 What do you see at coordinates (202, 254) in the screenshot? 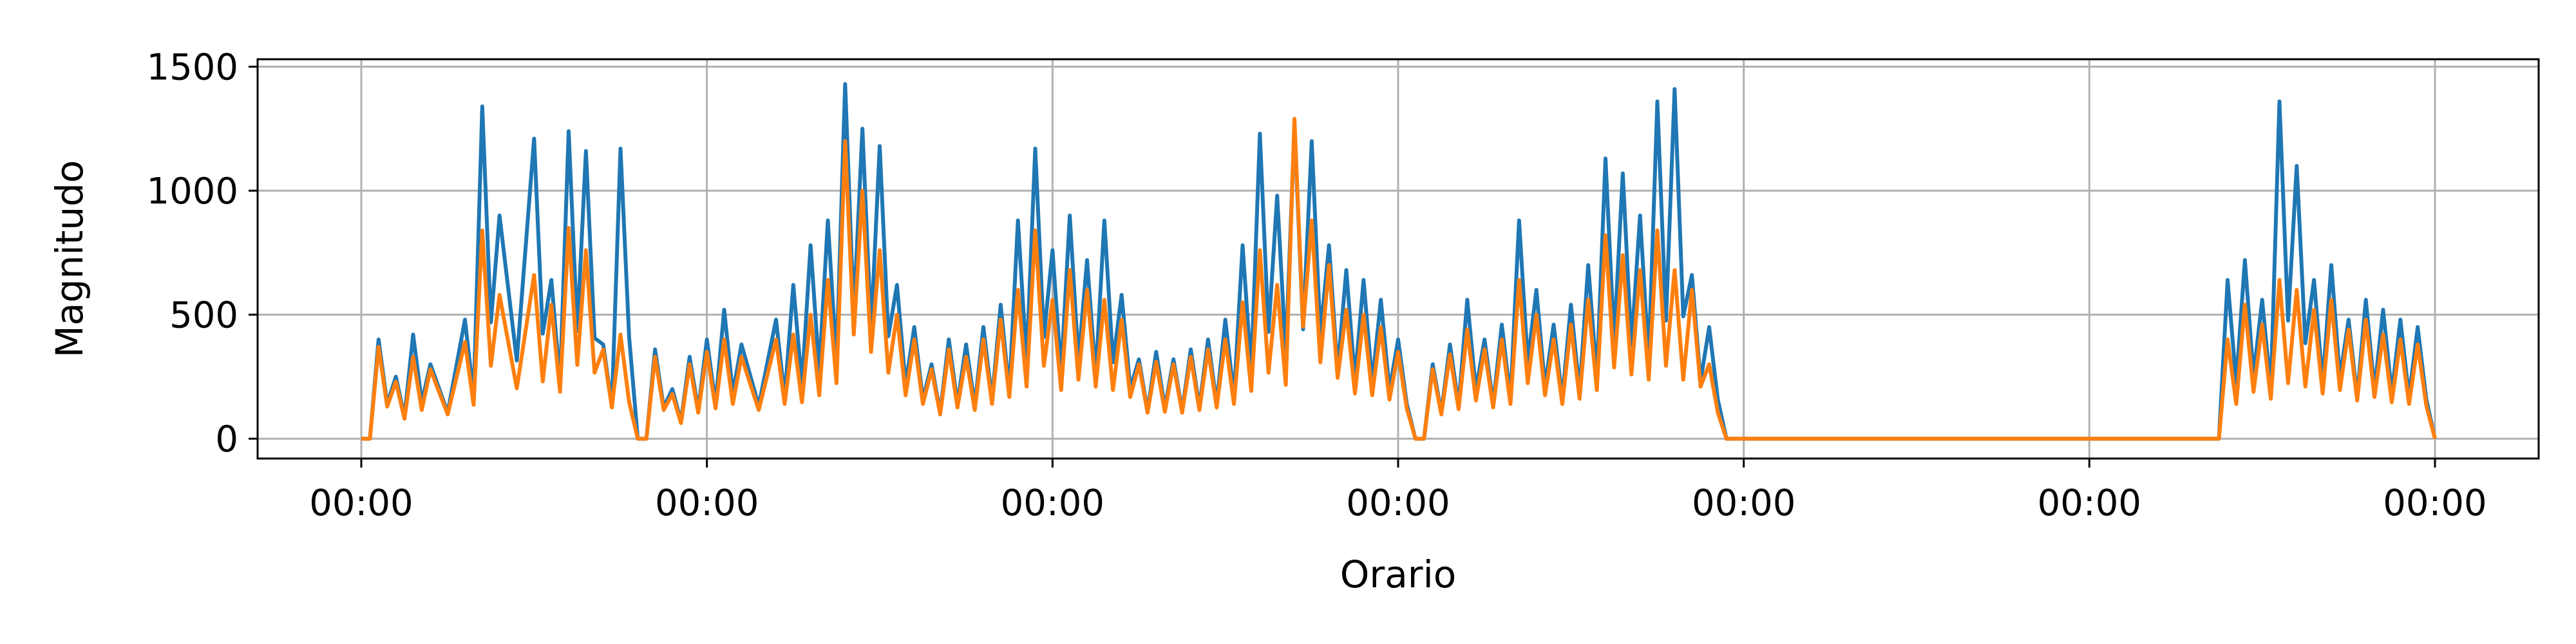
I see `y-axis: 0 500 1000 1500` at bounding box center [202, 254].